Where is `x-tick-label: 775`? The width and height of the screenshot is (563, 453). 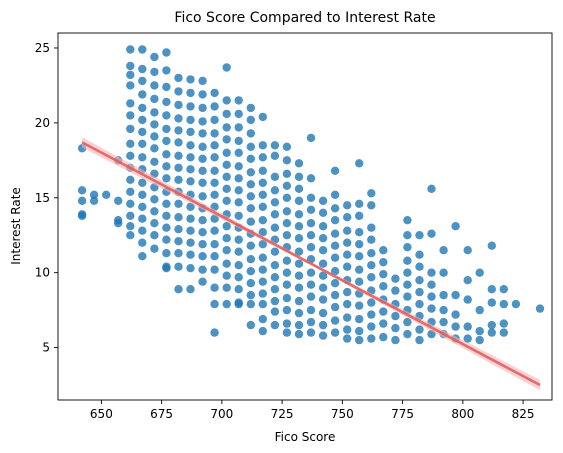
x-tick-label: 775 is located at coordinates (402, 414).